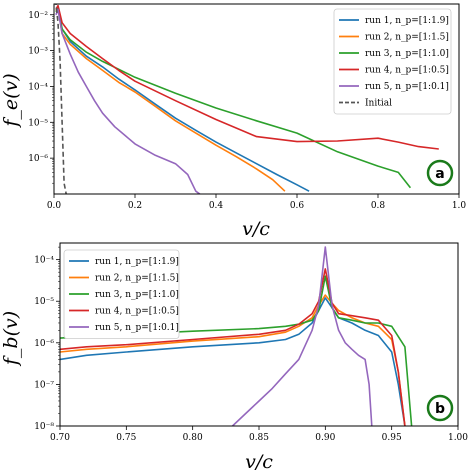 The height and width of the screenshot is (475, 474). I want to click on panel-badge-label: b, so click(440, 409).